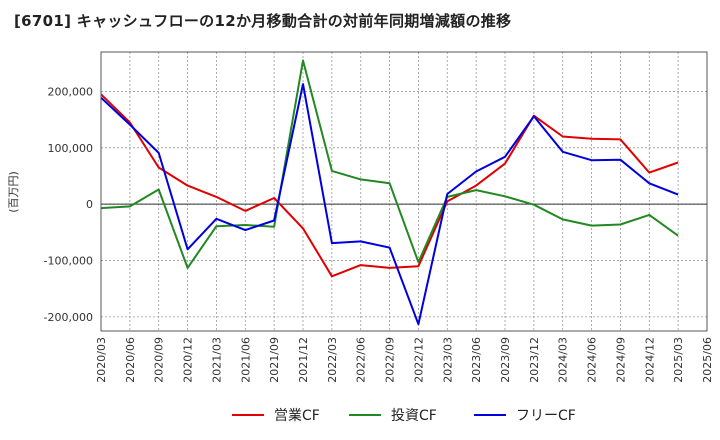 The image size is (720, 440). I want to click on x-tick-label: 2022/12, so click(418, 360).